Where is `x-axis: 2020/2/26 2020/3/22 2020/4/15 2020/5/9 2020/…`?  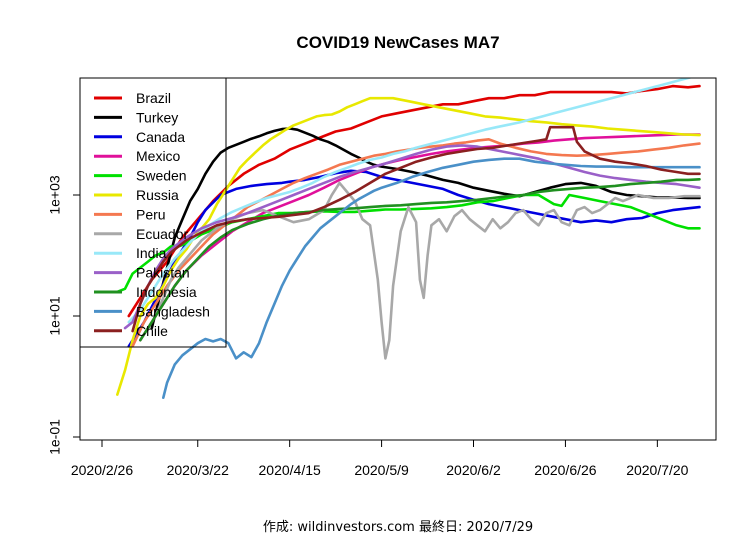 x-axis: 2020/2/26 2020/3/22 2020/4/15 2020/5/9 2020/… is located at coordinates (380, 458).